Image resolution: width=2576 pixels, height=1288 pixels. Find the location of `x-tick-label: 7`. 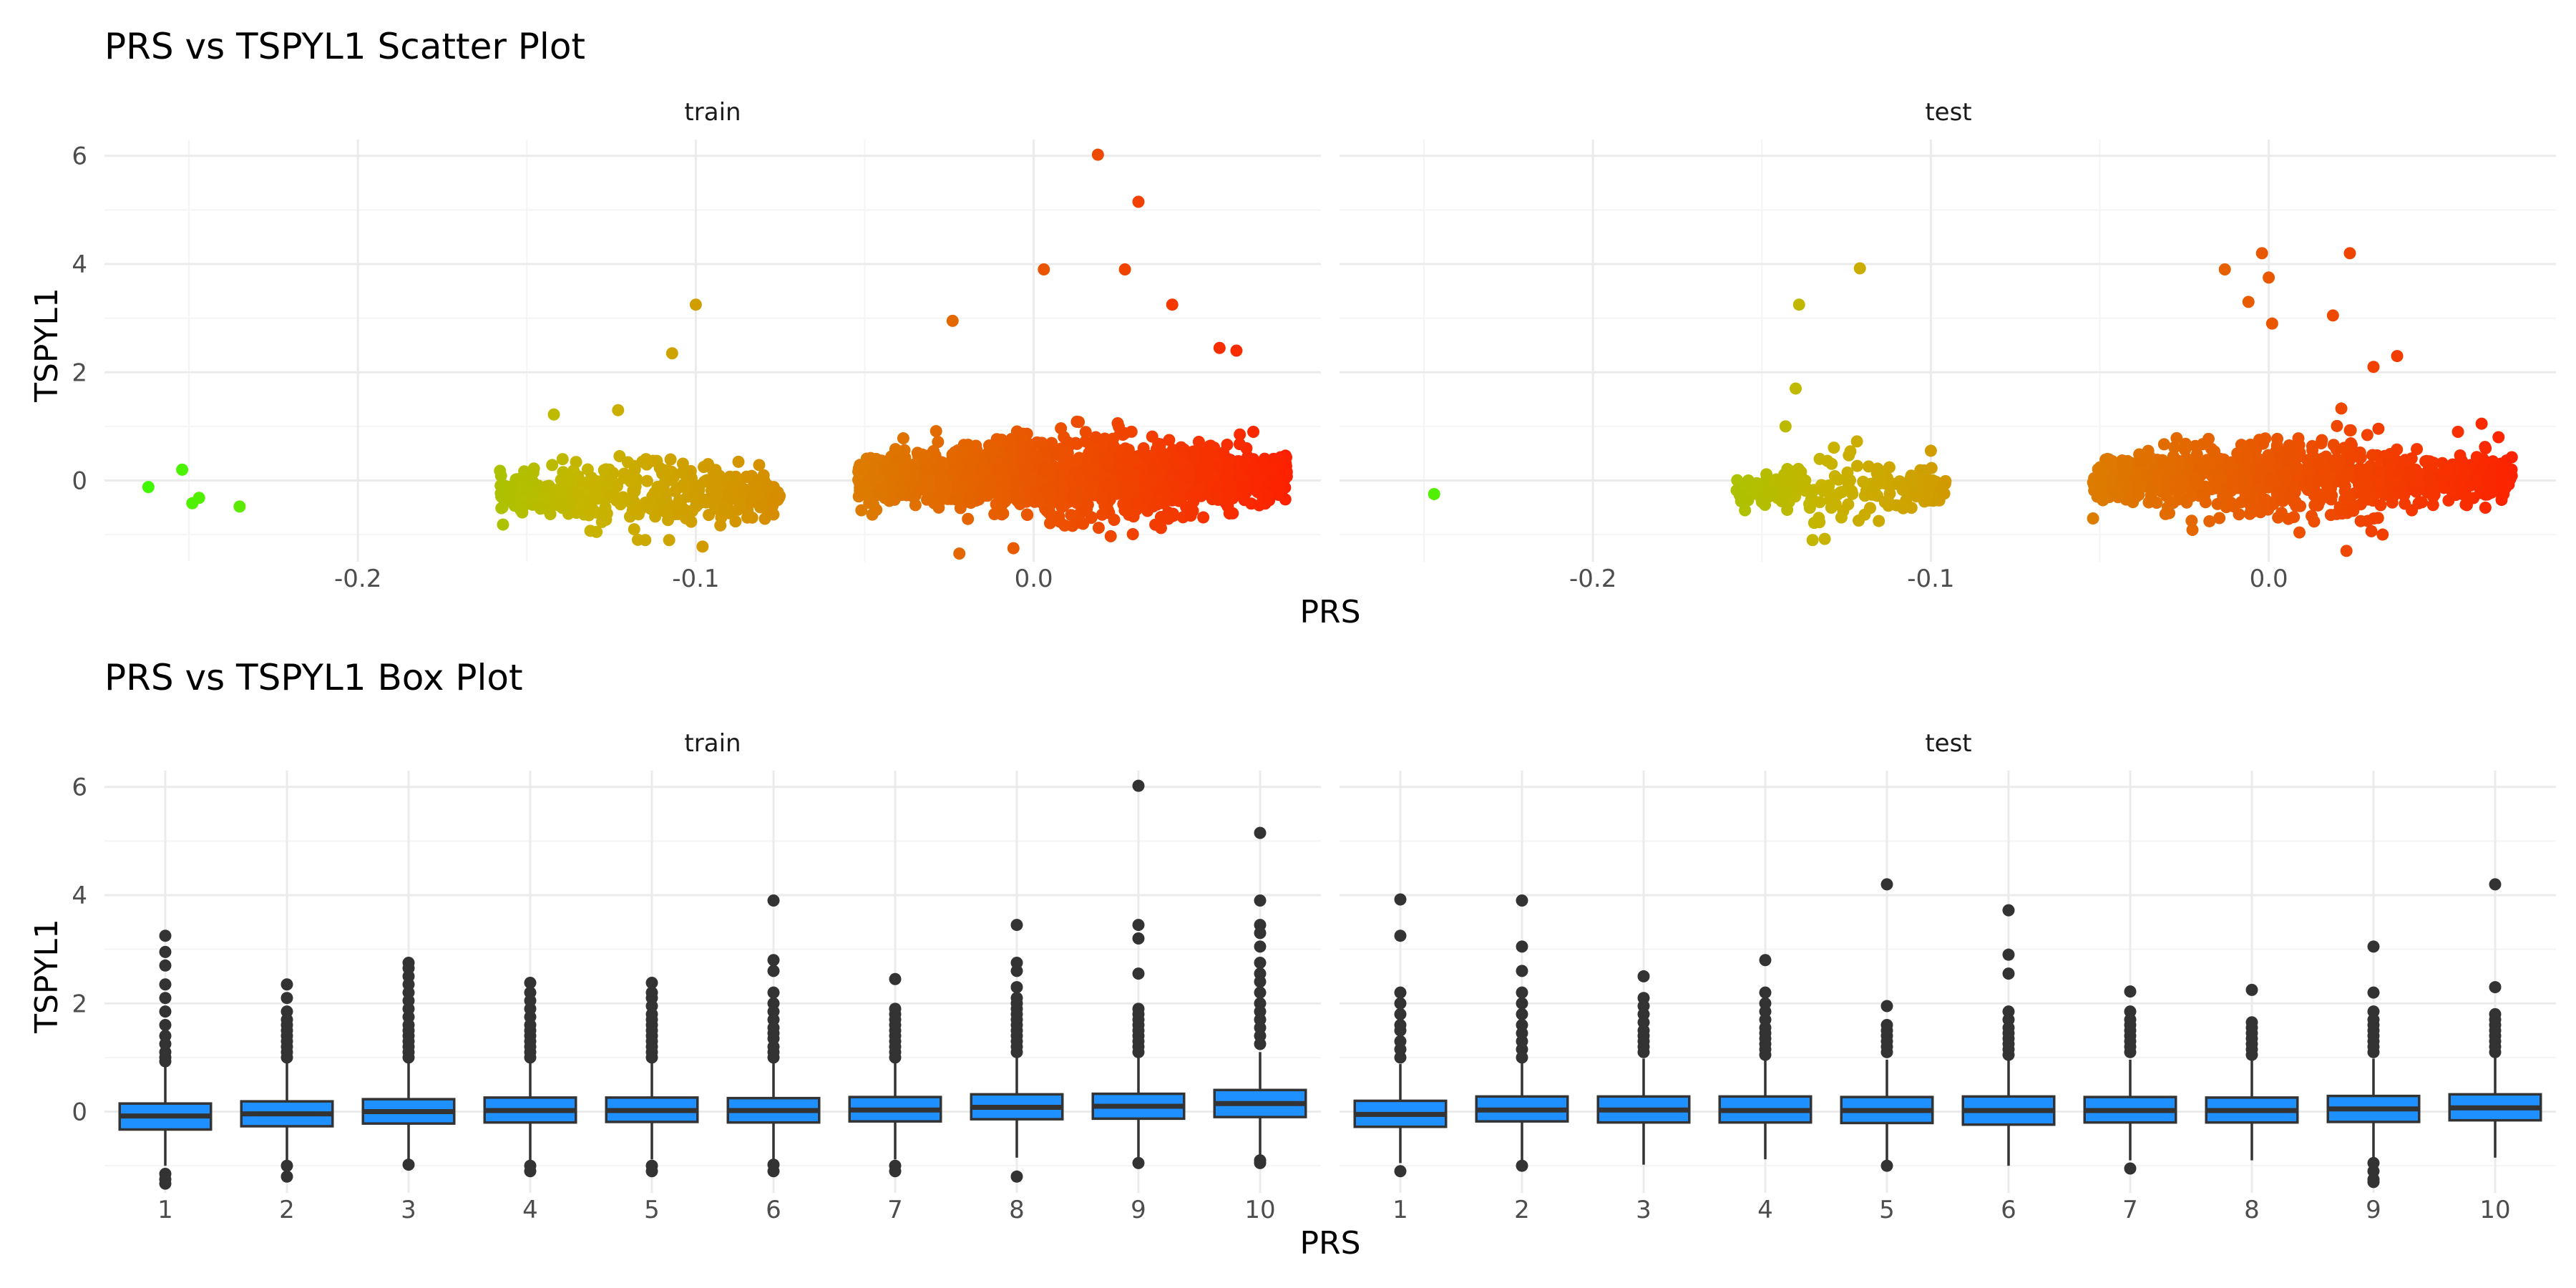

x-tick-label: 7 is located at coordinates (2130, 1210).